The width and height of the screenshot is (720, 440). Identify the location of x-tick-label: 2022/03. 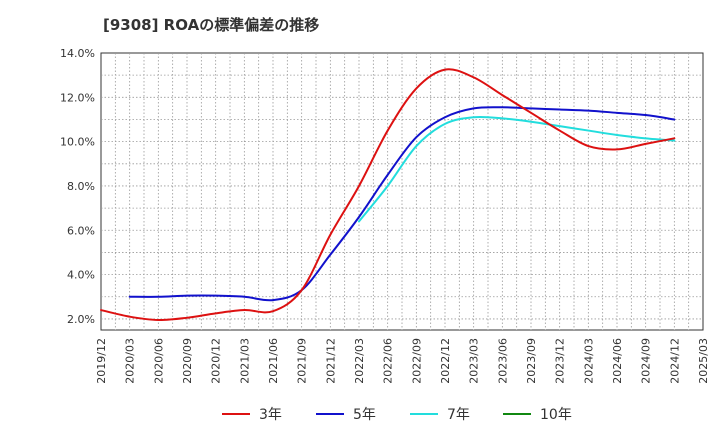
(359, 361).